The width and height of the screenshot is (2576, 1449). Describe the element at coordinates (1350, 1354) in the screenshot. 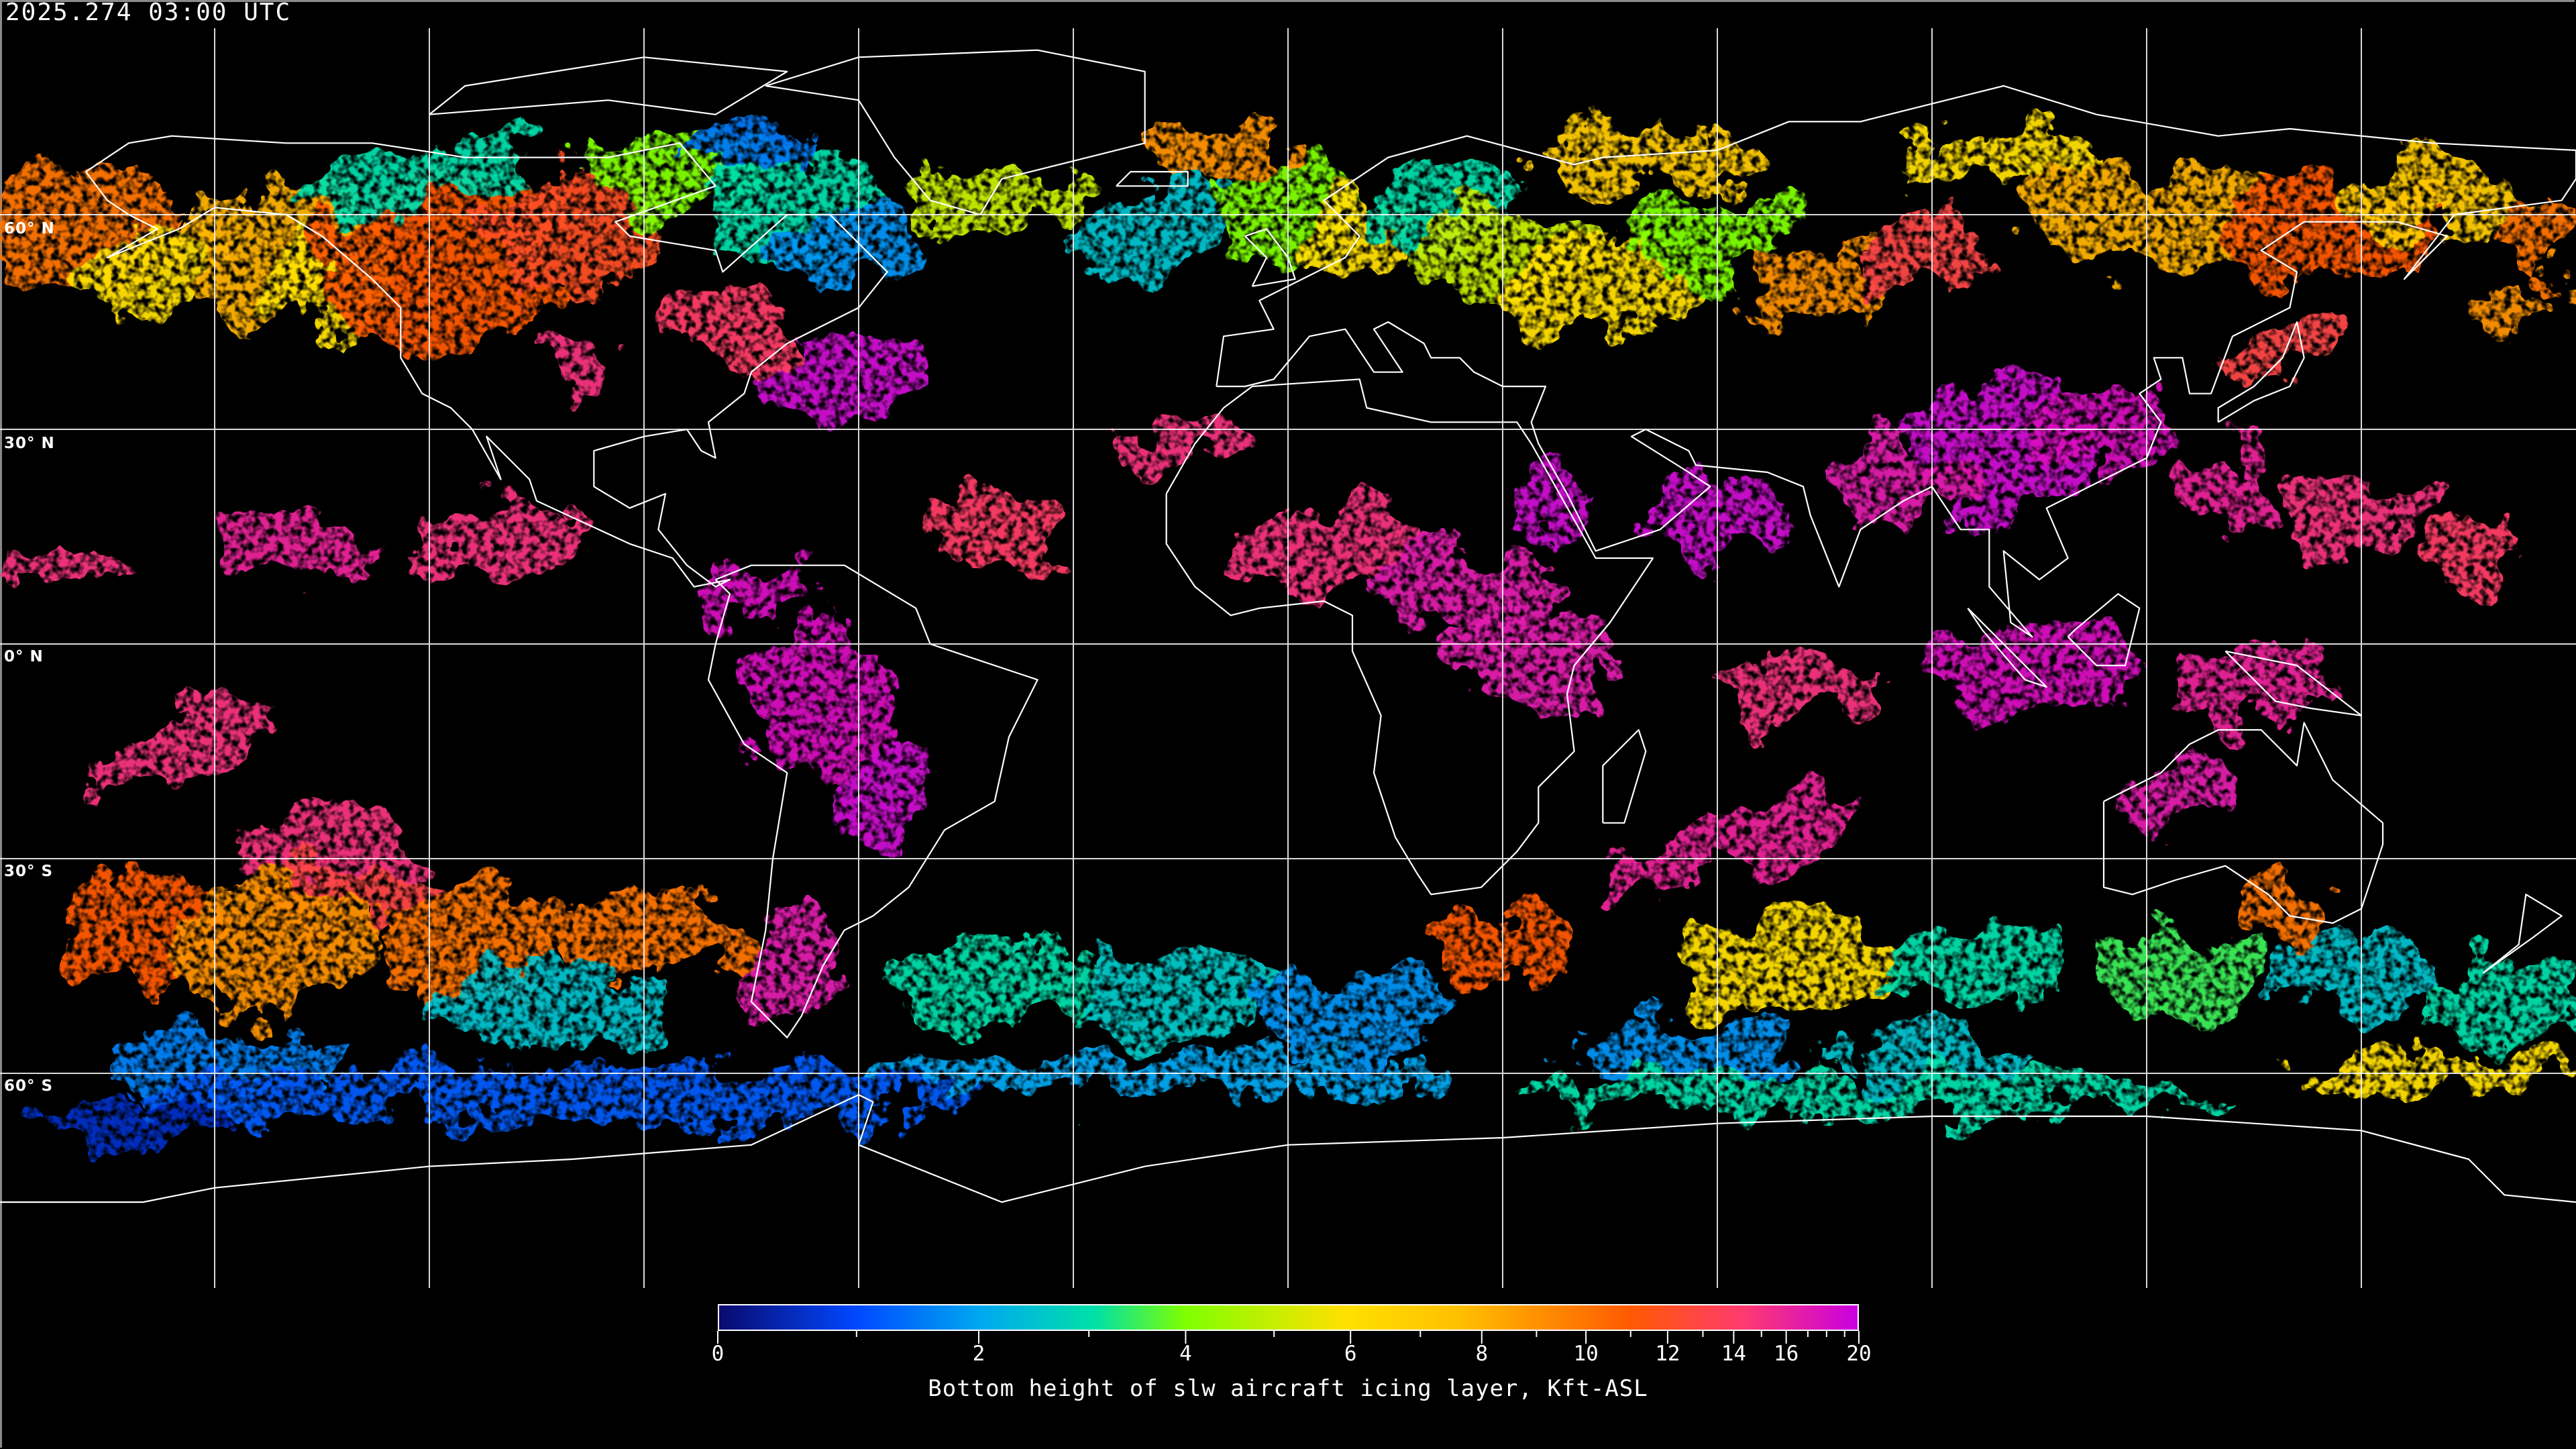

I see `colorbar-tick-label: 6` at that location.